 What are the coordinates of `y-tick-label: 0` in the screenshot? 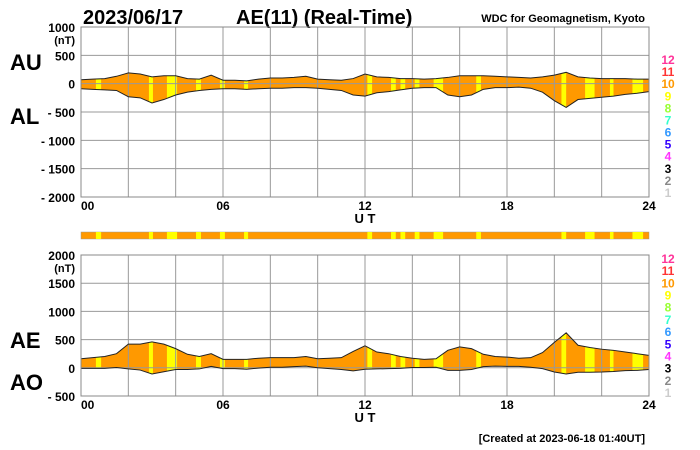 It's located at (71, 369).